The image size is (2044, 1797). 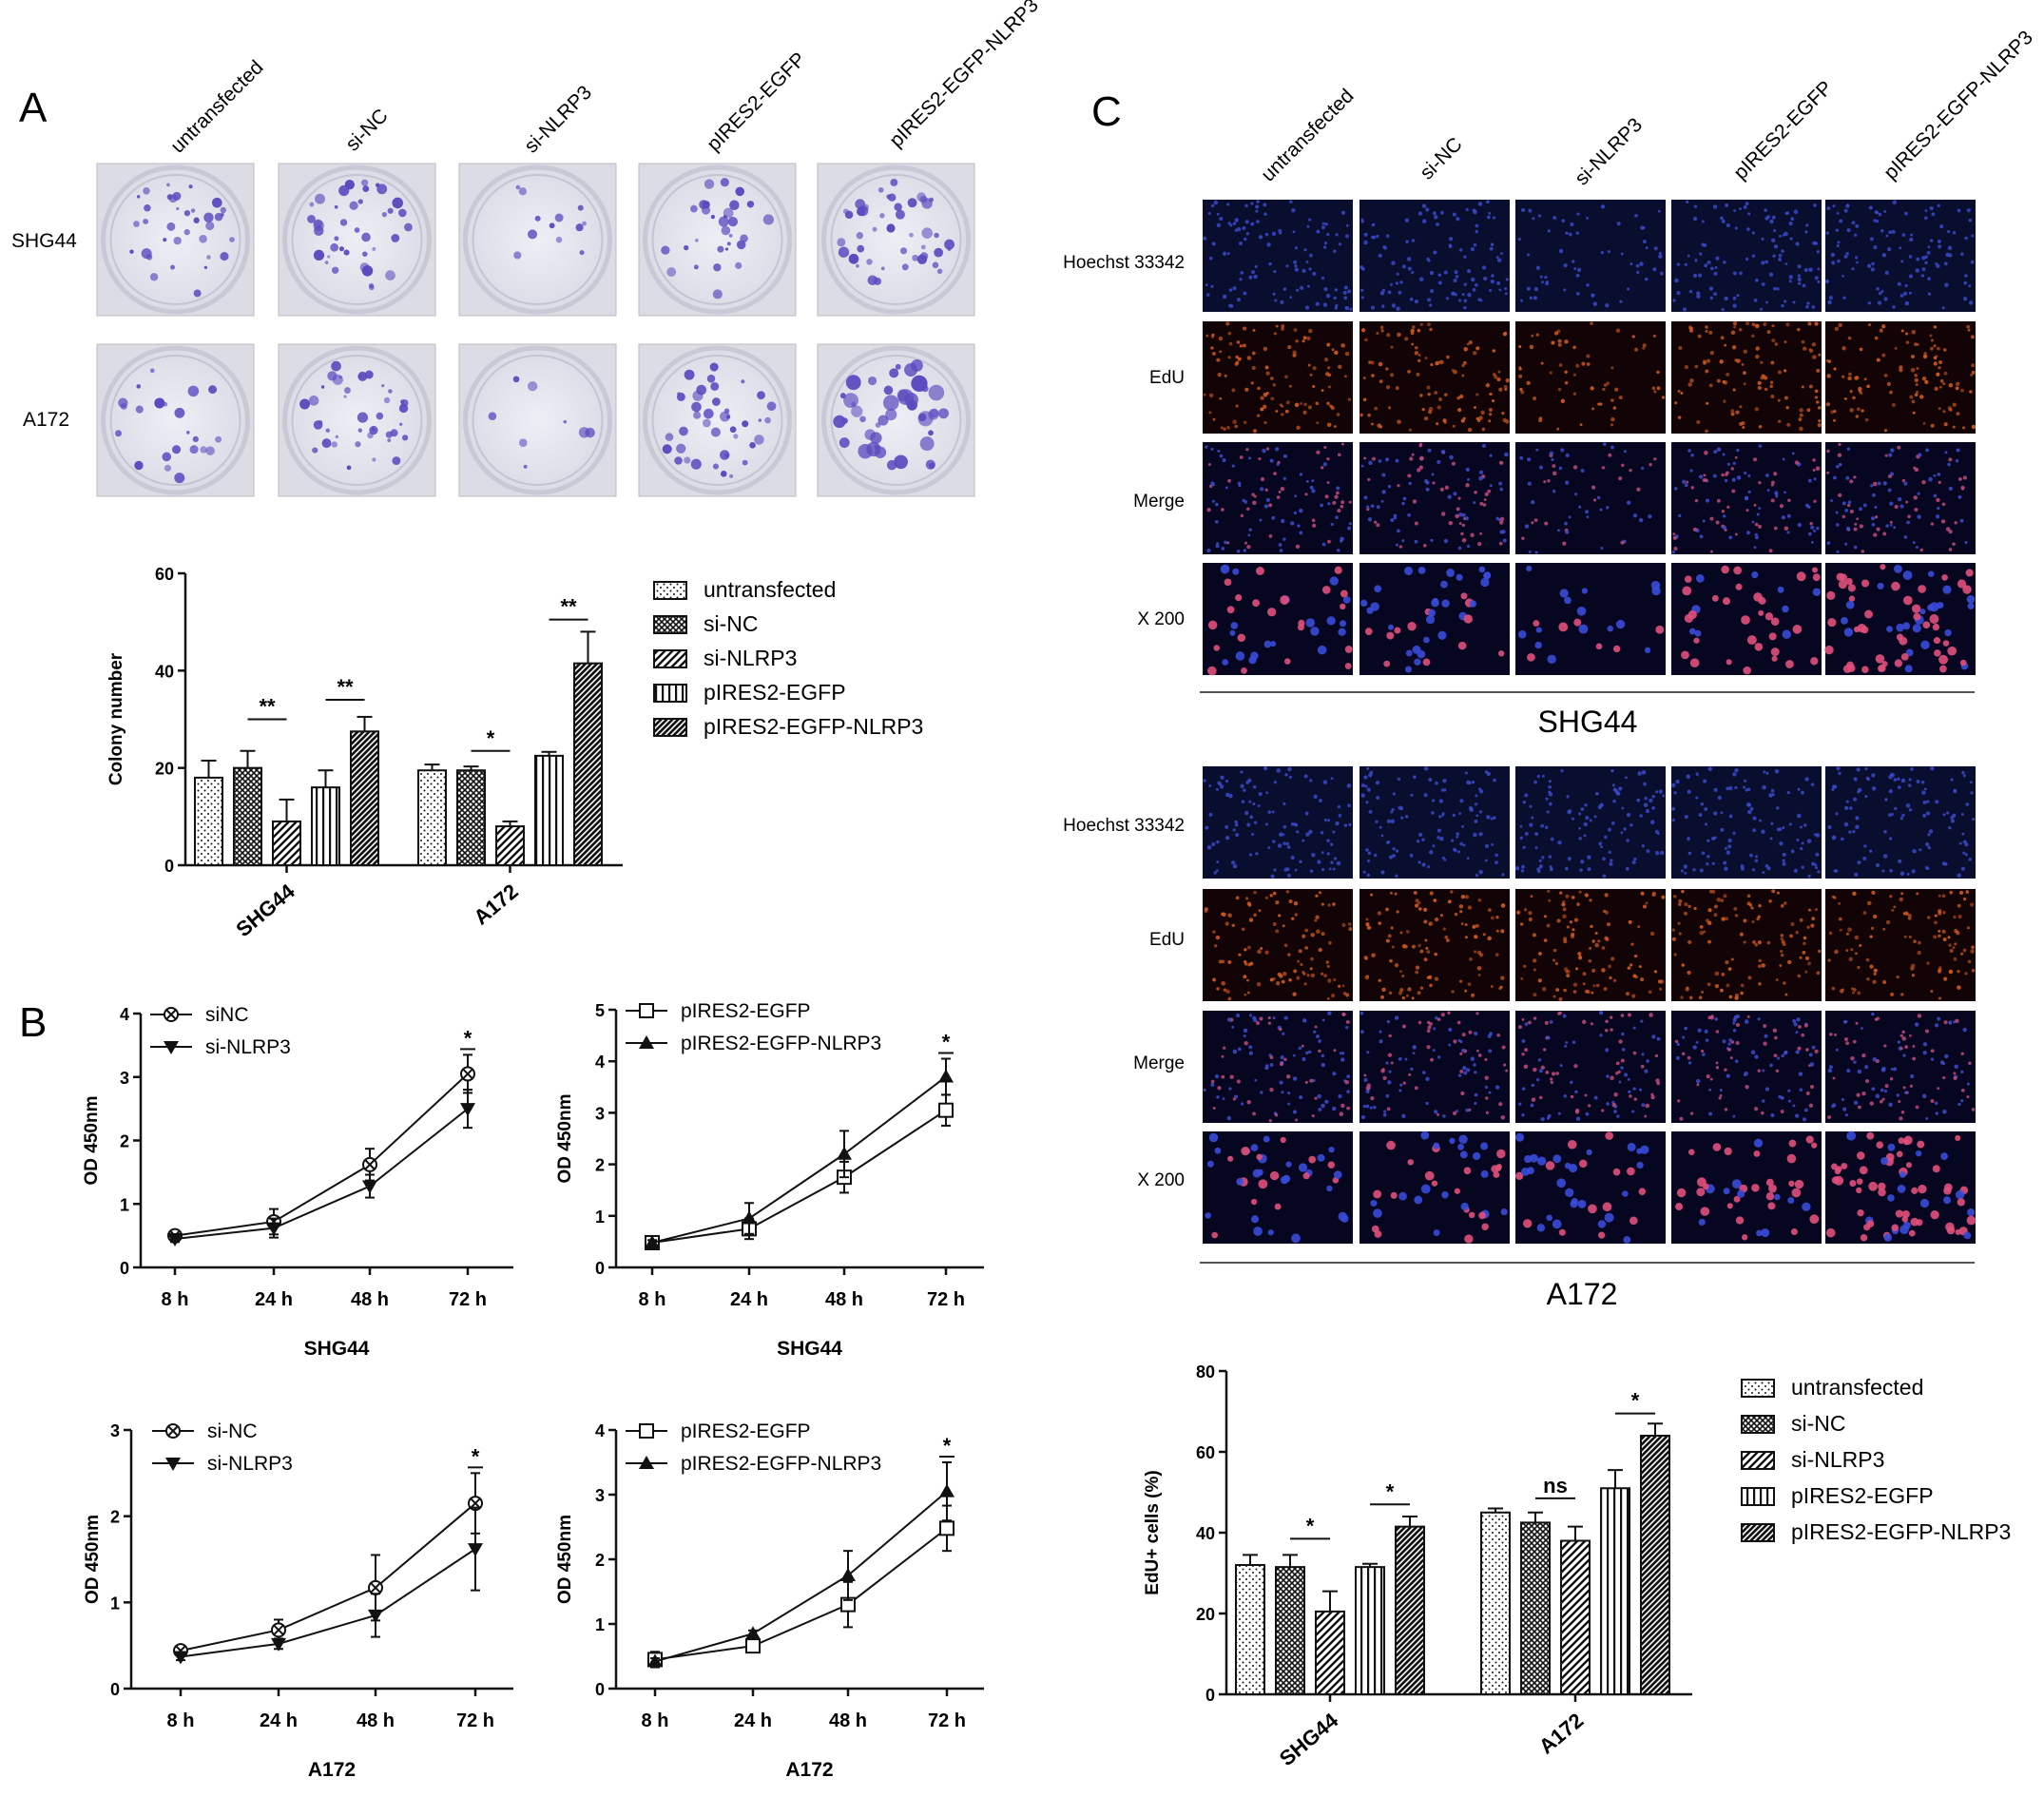 I want to click on y-tick-label: 0, so click(x=124, y=1268).